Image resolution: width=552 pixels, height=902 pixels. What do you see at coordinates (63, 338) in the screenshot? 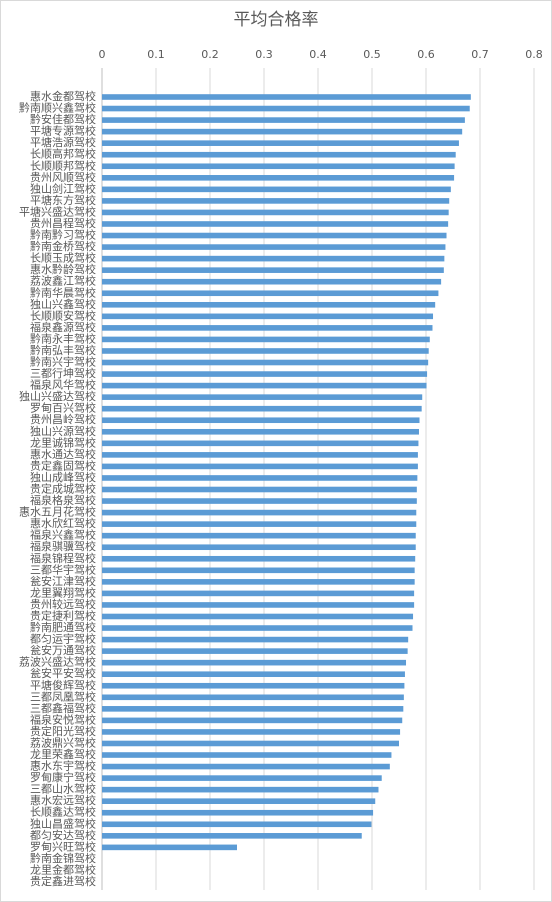
I see `y-tick-label: 黔南永丰驾校` at bounding box center [63, 338].